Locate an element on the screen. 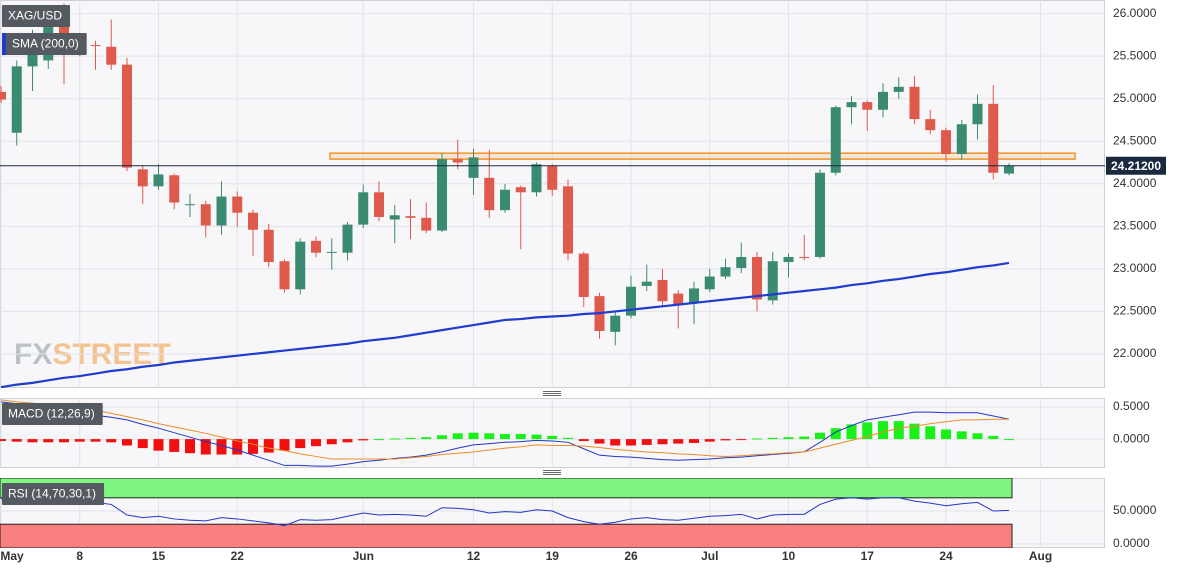 This screenshot has height=571, width=1182. y-tick-label: 24.5000 is located at coordinates (1135, 140).